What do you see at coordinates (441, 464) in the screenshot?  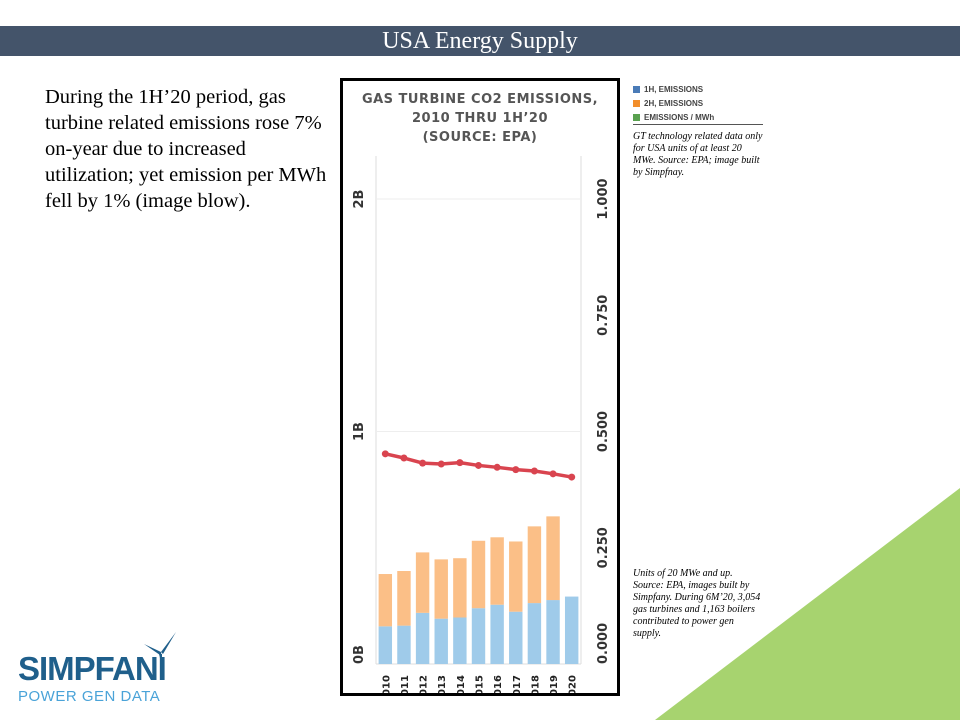 I see `line-point-2013` at bounding box center [441, 464].